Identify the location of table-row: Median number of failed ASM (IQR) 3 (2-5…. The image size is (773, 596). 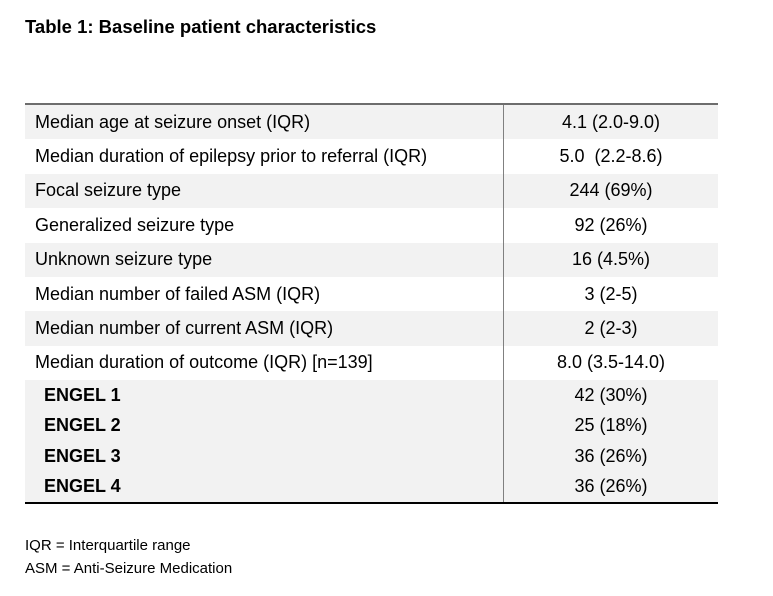
(371, 294).